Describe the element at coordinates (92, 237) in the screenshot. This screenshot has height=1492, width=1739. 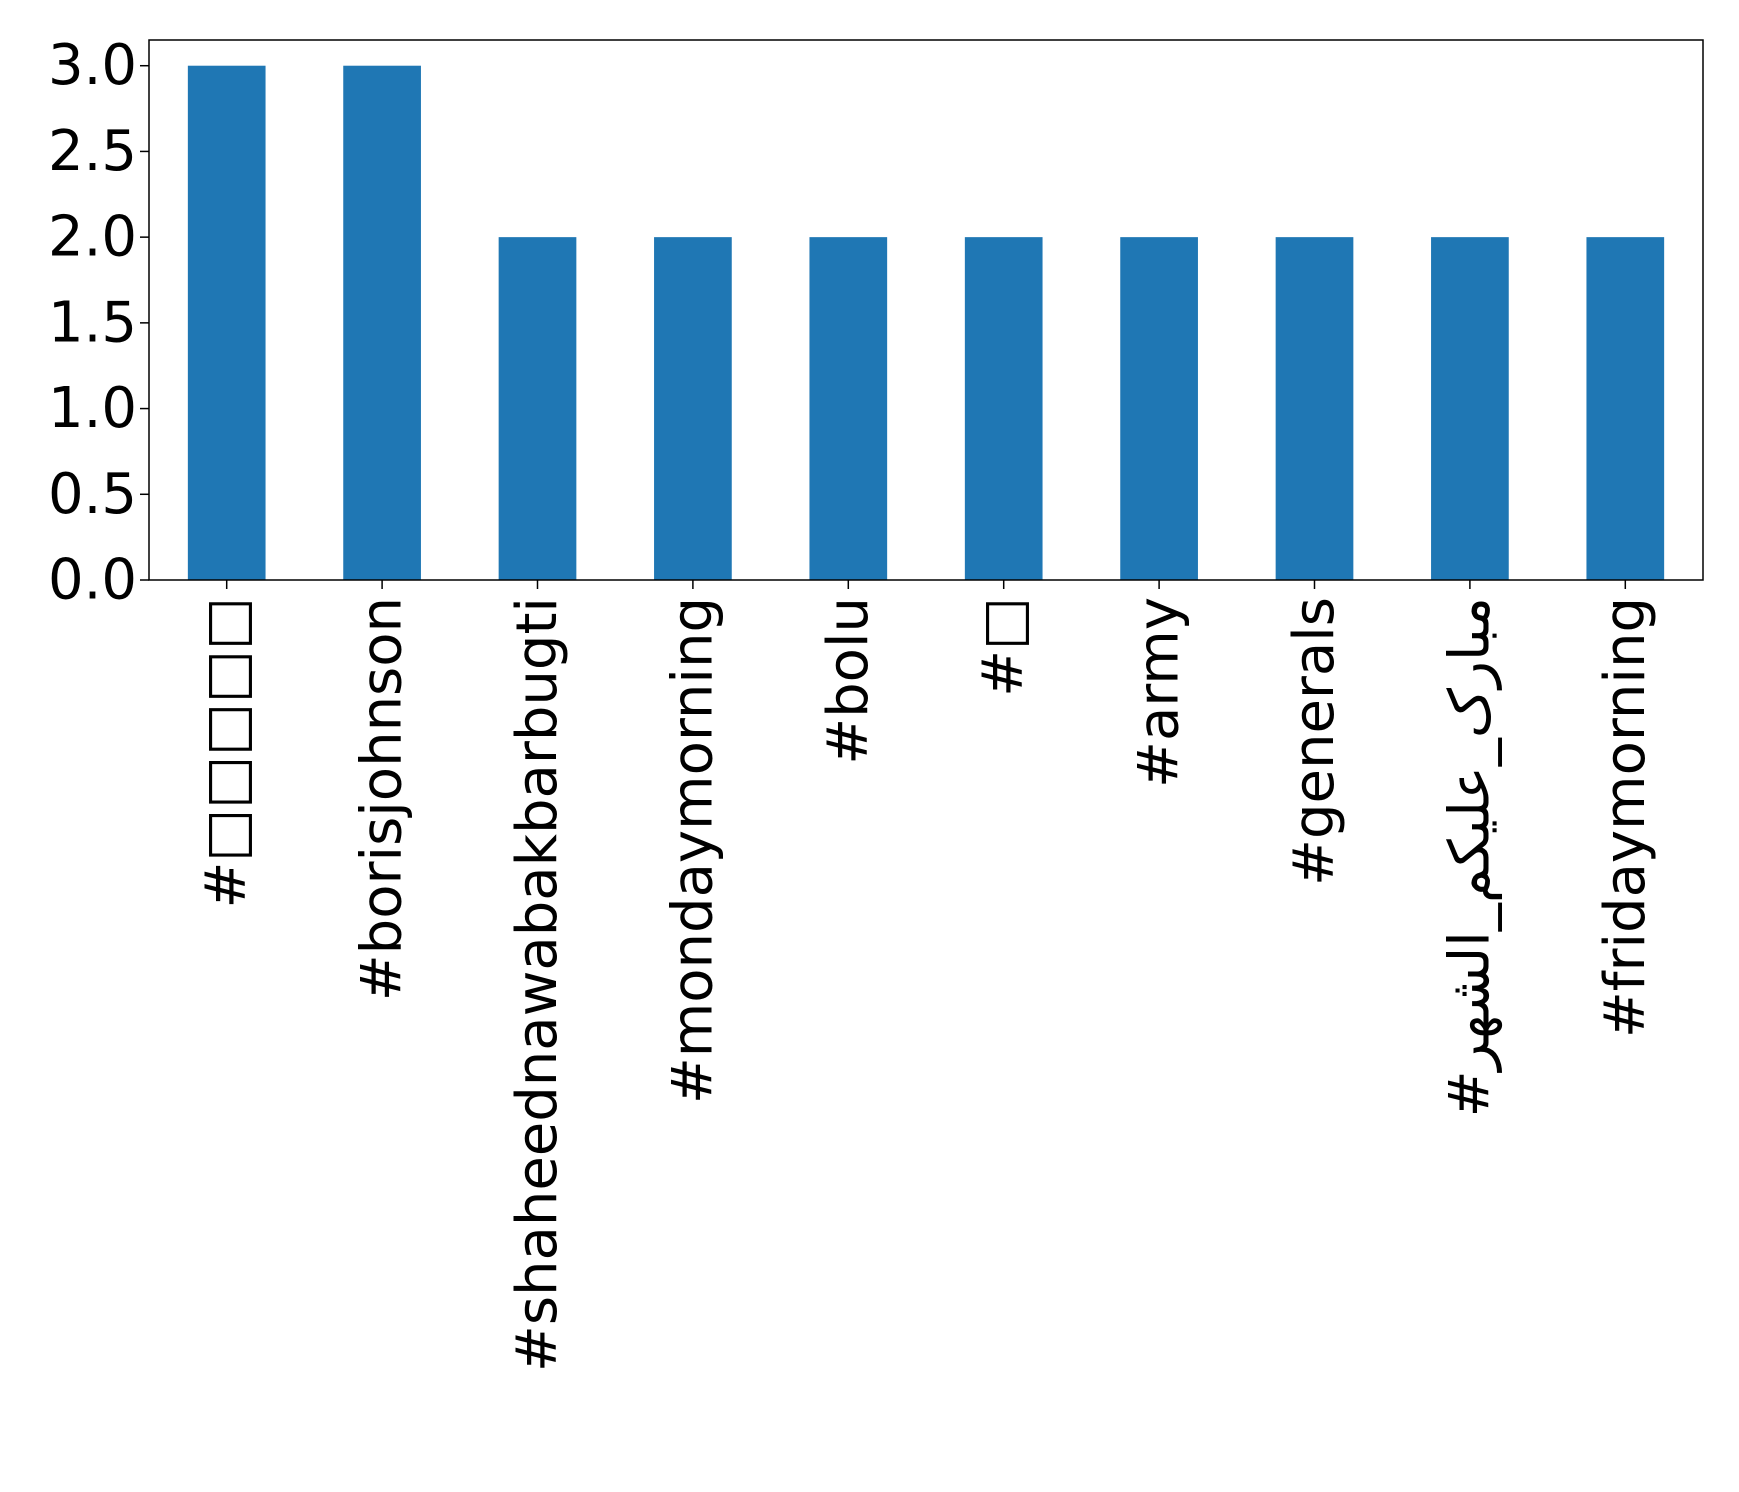
I see `y-tick-label-4: 2.0` at that location.